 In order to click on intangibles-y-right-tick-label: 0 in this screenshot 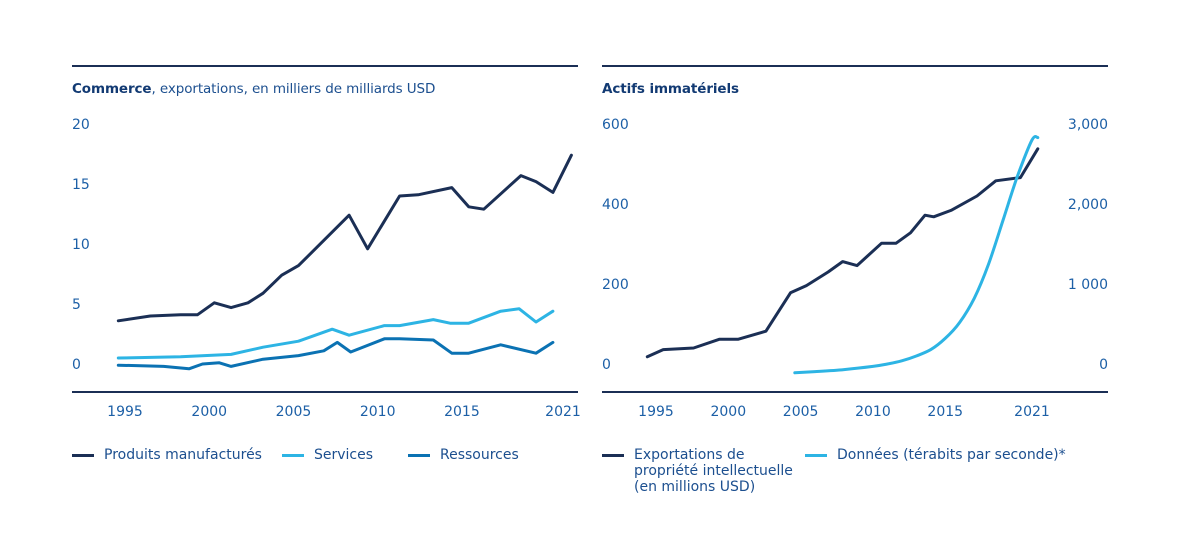, I will do `click(1103, 365)`.